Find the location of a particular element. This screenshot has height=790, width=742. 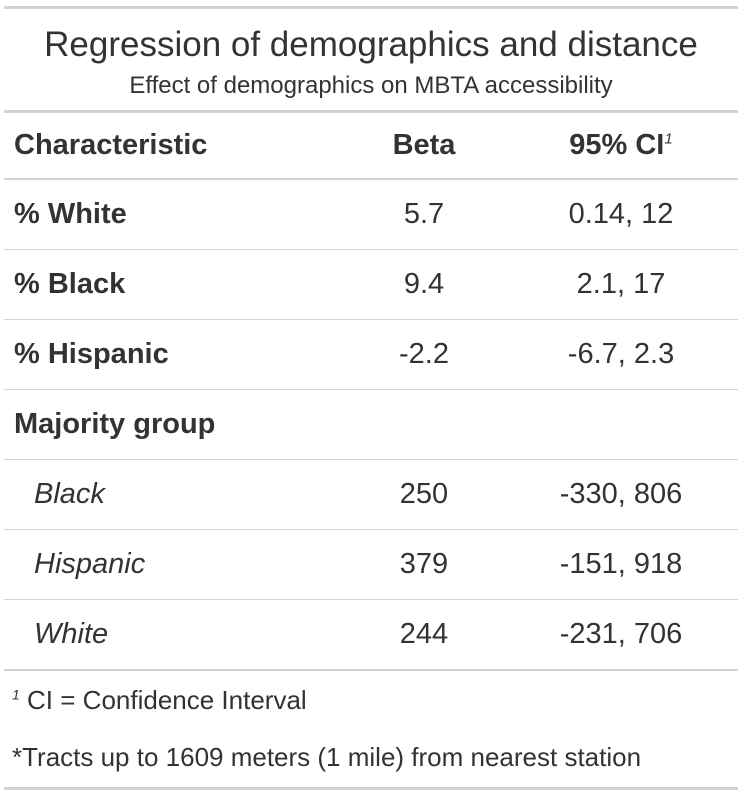

row-beta: 244 is located at coordinates (424, 635).